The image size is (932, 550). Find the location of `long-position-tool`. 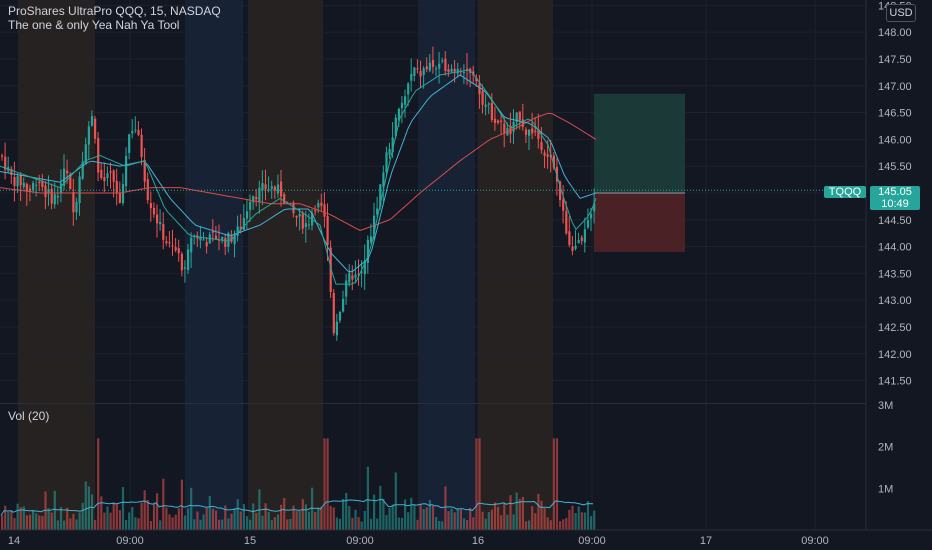

long-position-tool is located at coordinates (639, 172).